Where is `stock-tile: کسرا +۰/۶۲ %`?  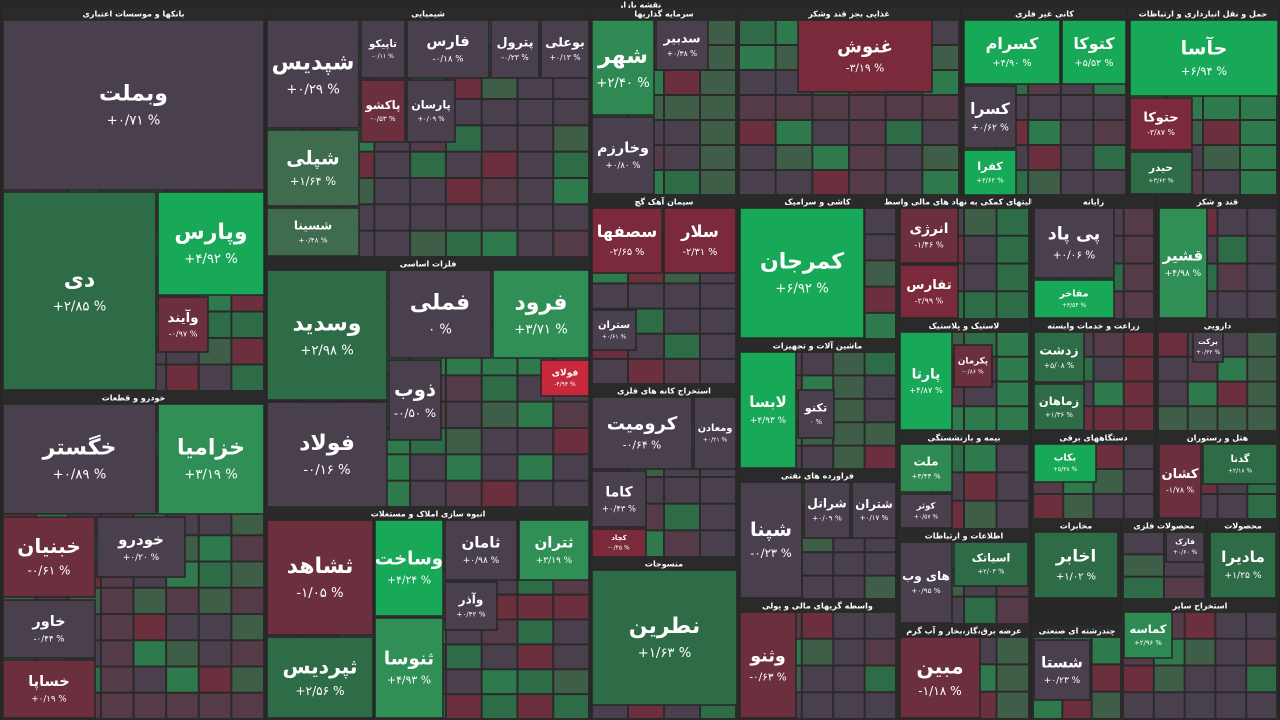 stock-tile: کسرا +۰/۶۲ % is located at coordinates (990, 117).